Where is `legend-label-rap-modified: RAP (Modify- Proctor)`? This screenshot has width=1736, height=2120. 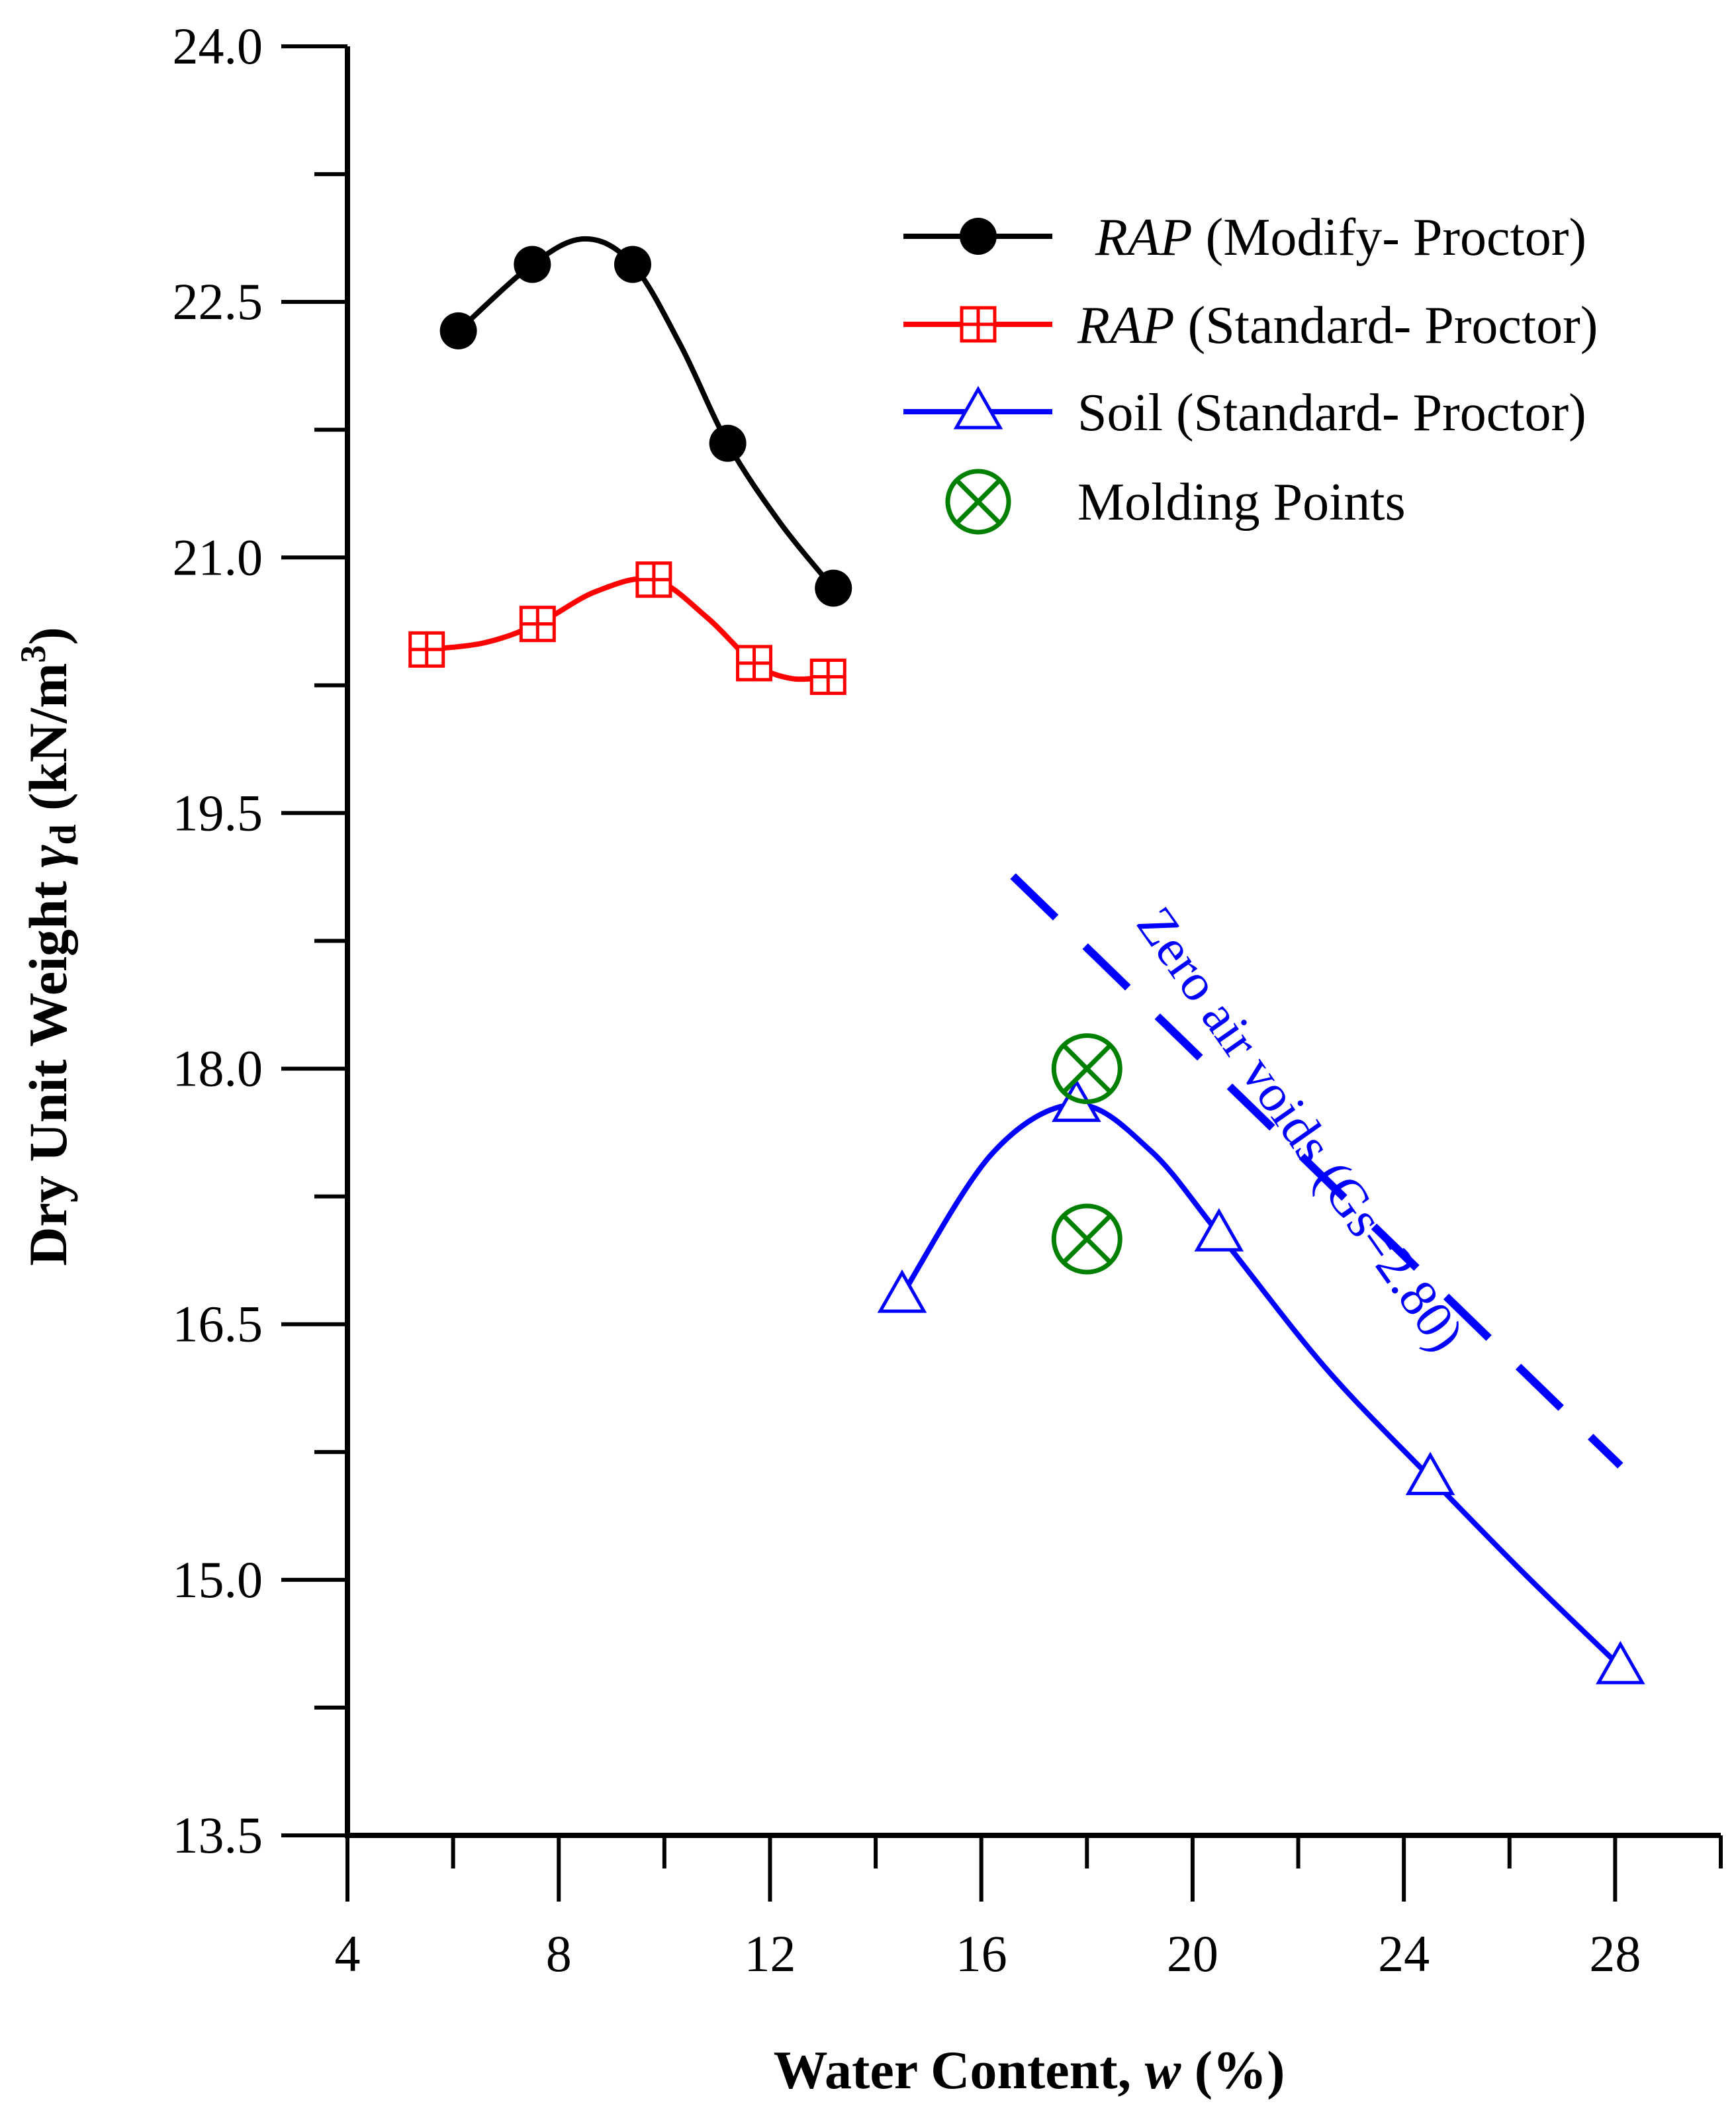 legend-label-rap-modified: RAP (Modify- Proctor) is located at coordinates (1340, 237).